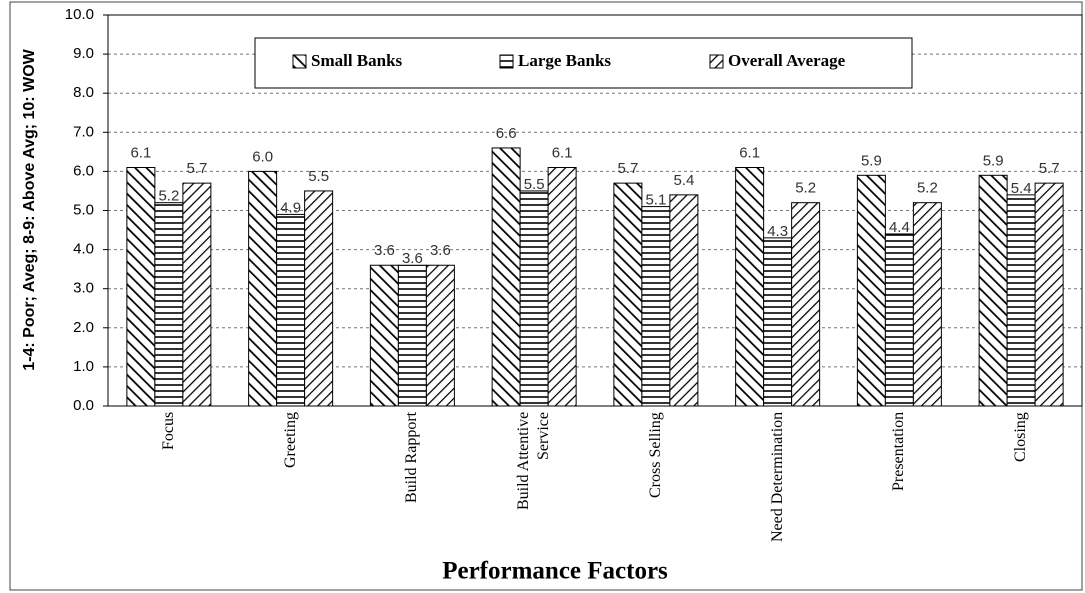 This screenshot has height=593, width=1085. Describe the element at coordinates (83, 288) in the screenshot. I see `y-tick-label: 3.0` at that location.